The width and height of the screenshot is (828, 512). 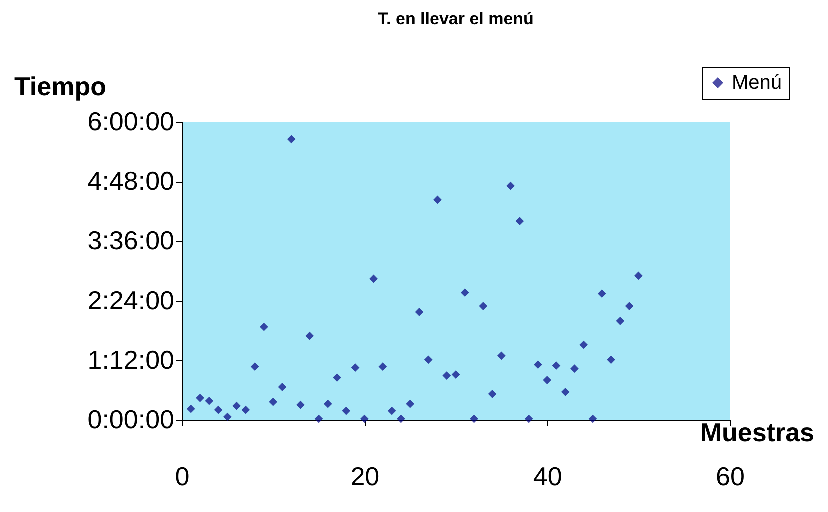 I want to click on y-tick-label: 0:00:00, so click(x=131, y=419).